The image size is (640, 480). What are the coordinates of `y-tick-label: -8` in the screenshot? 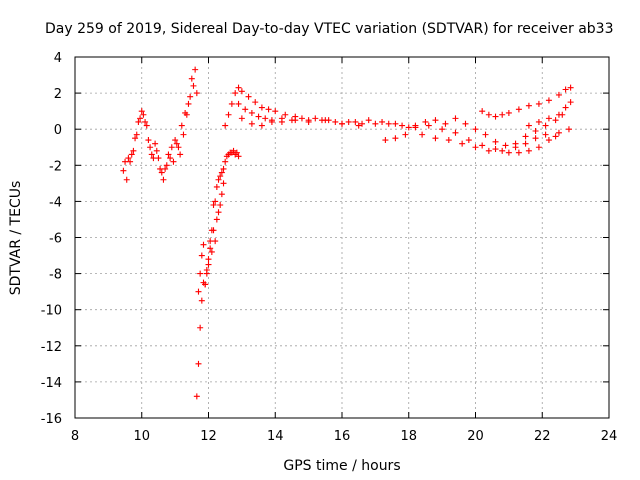 It's located at (55, 275).